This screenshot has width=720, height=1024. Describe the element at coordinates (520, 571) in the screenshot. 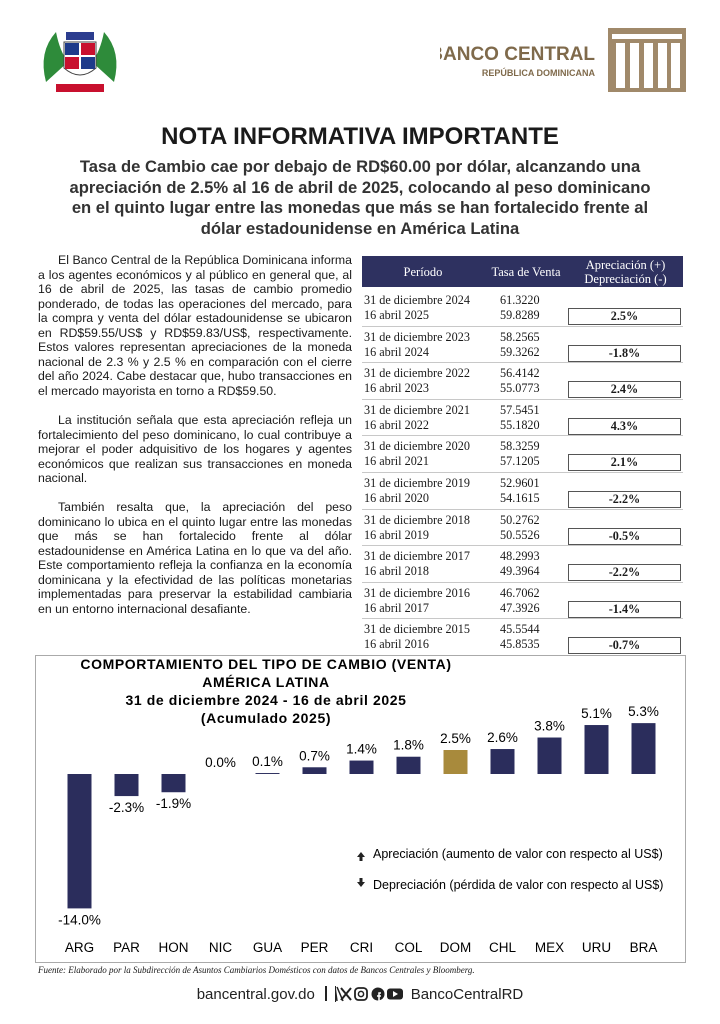

I see `rate-end: 49.3964` at that location.